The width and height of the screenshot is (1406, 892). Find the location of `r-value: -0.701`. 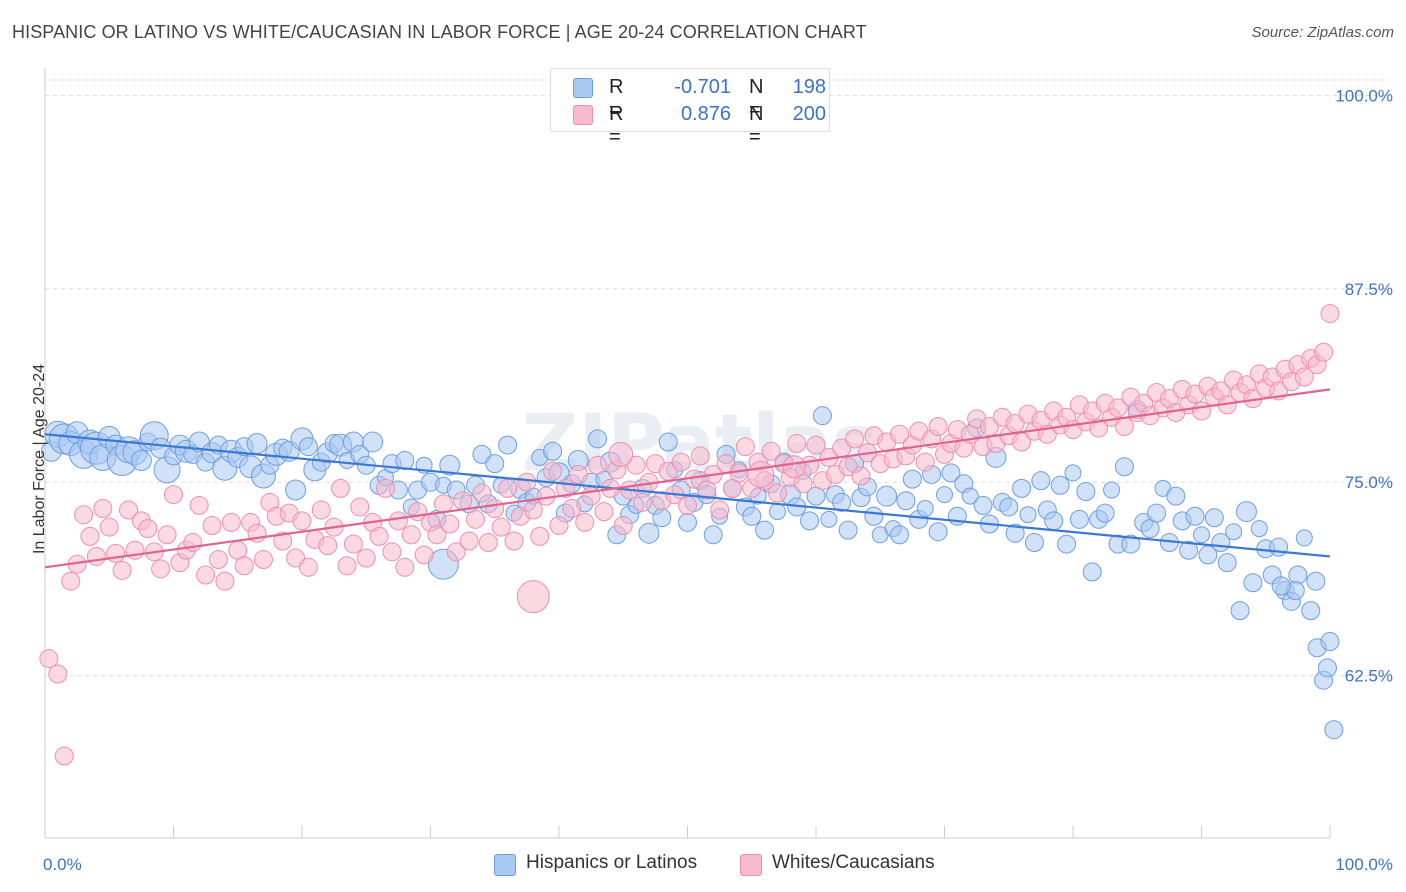

r-value: -0.701 is located at coordinates (702, 87).